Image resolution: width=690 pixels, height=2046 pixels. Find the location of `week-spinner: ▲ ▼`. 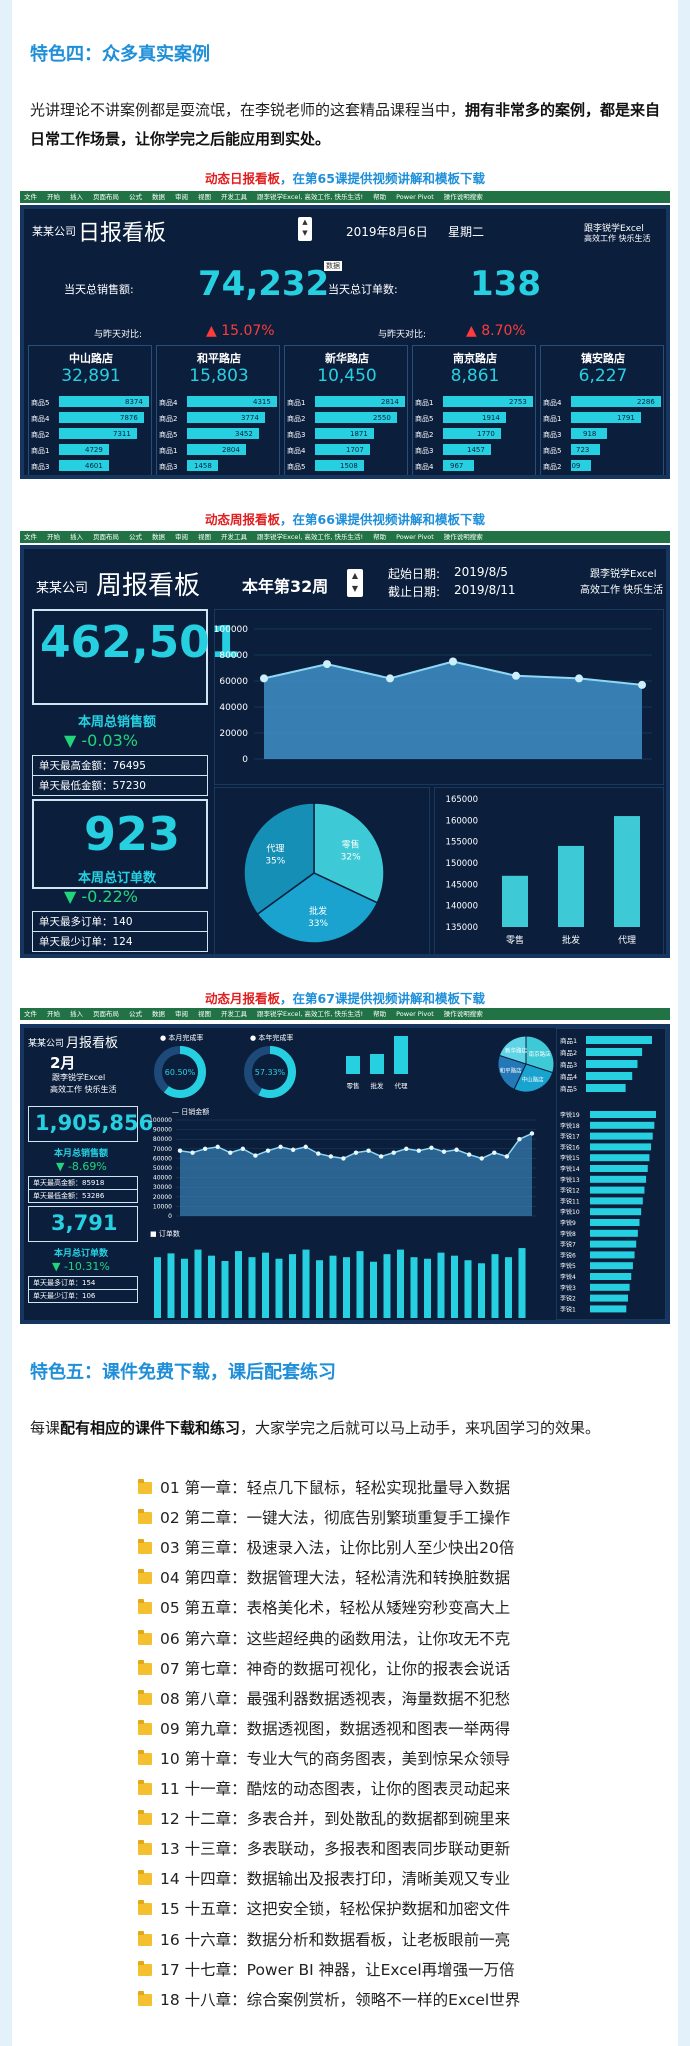

week-spinner: ▲ ▼ is located at coordinates (355, 583).